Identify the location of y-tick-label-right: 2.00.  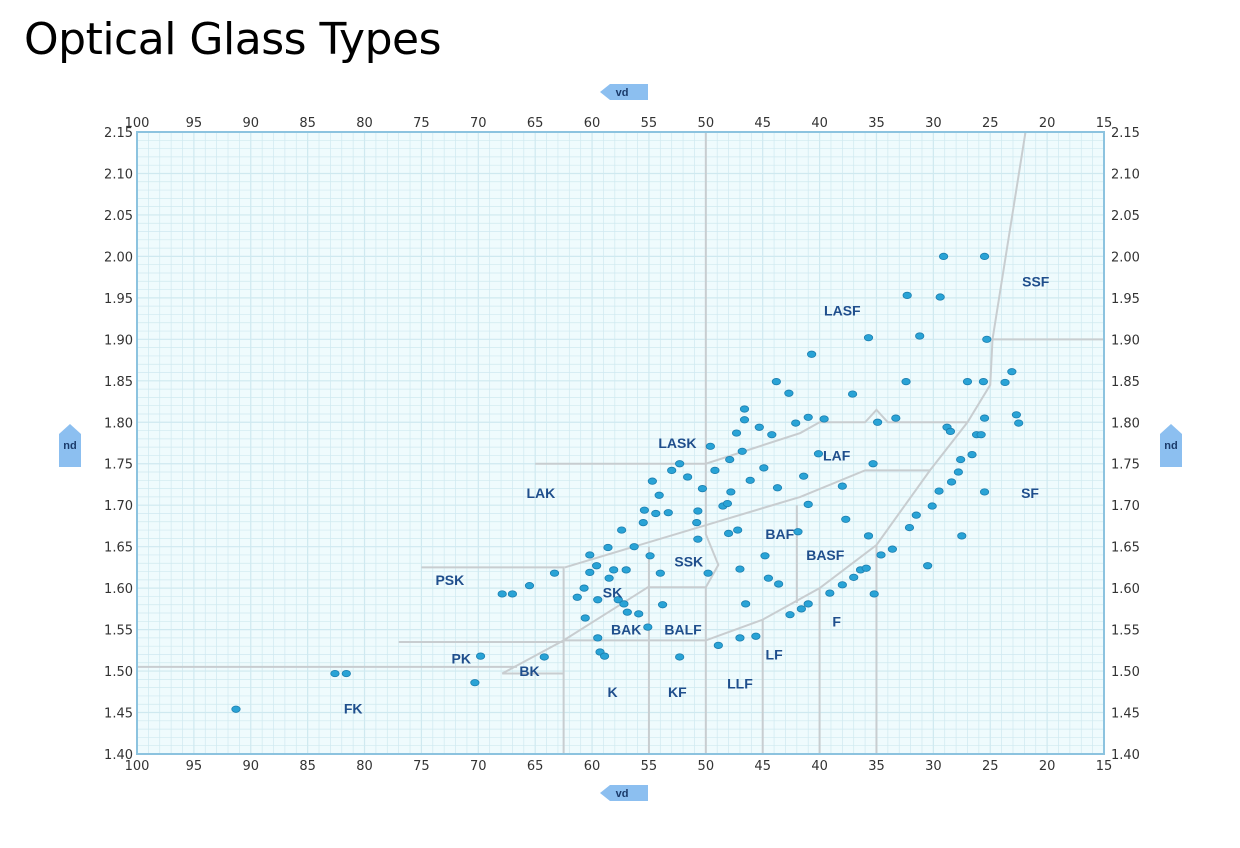
(1125, 257).